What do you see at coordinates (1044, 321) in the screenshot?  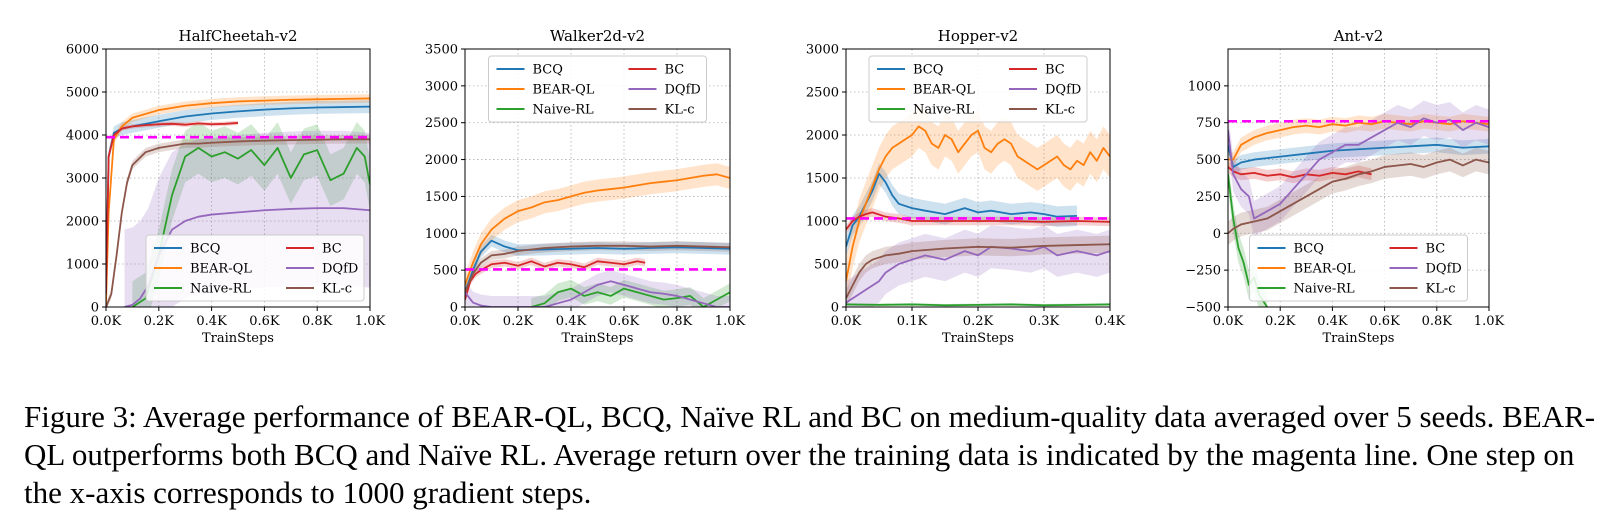 I see `x-tick-label: 0.3K` at bounding box center [1044, 321].